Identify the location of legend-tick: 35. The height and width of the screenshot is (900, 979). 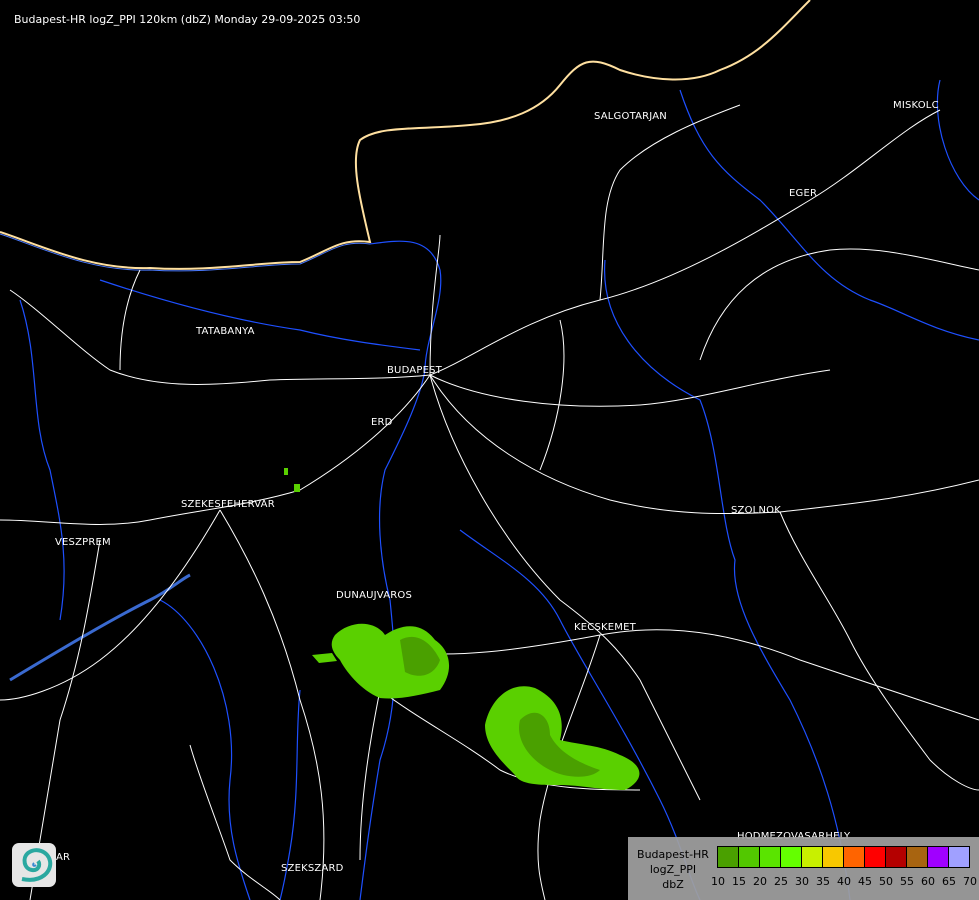
(823, 881).